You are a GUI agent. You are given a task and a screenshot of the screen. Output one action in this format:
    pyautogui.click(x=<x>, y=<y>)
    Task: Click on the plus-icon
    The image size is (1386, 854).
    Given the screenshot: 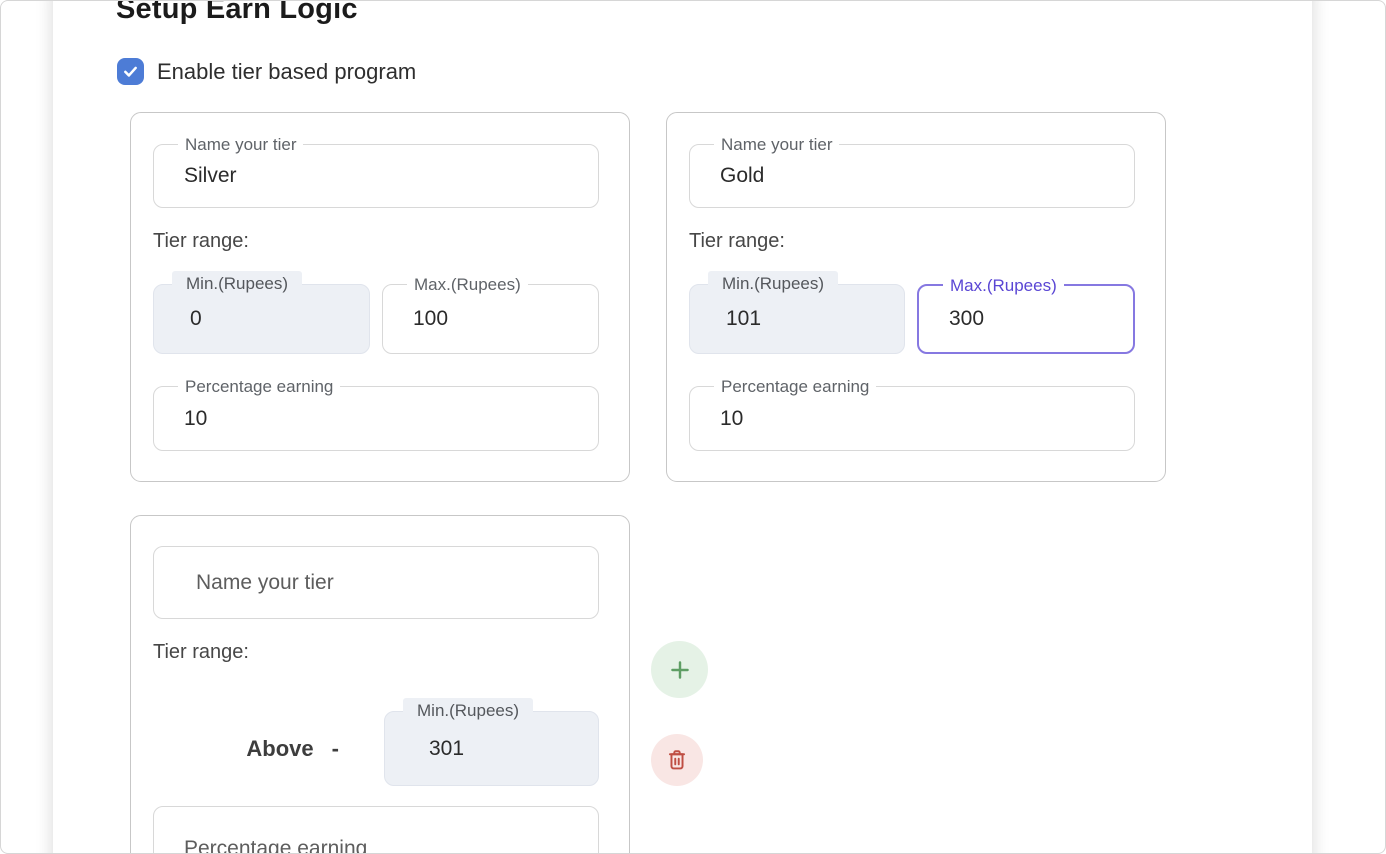 What is the action you would take?
    pyautogui.click(x=679, y=669)
    